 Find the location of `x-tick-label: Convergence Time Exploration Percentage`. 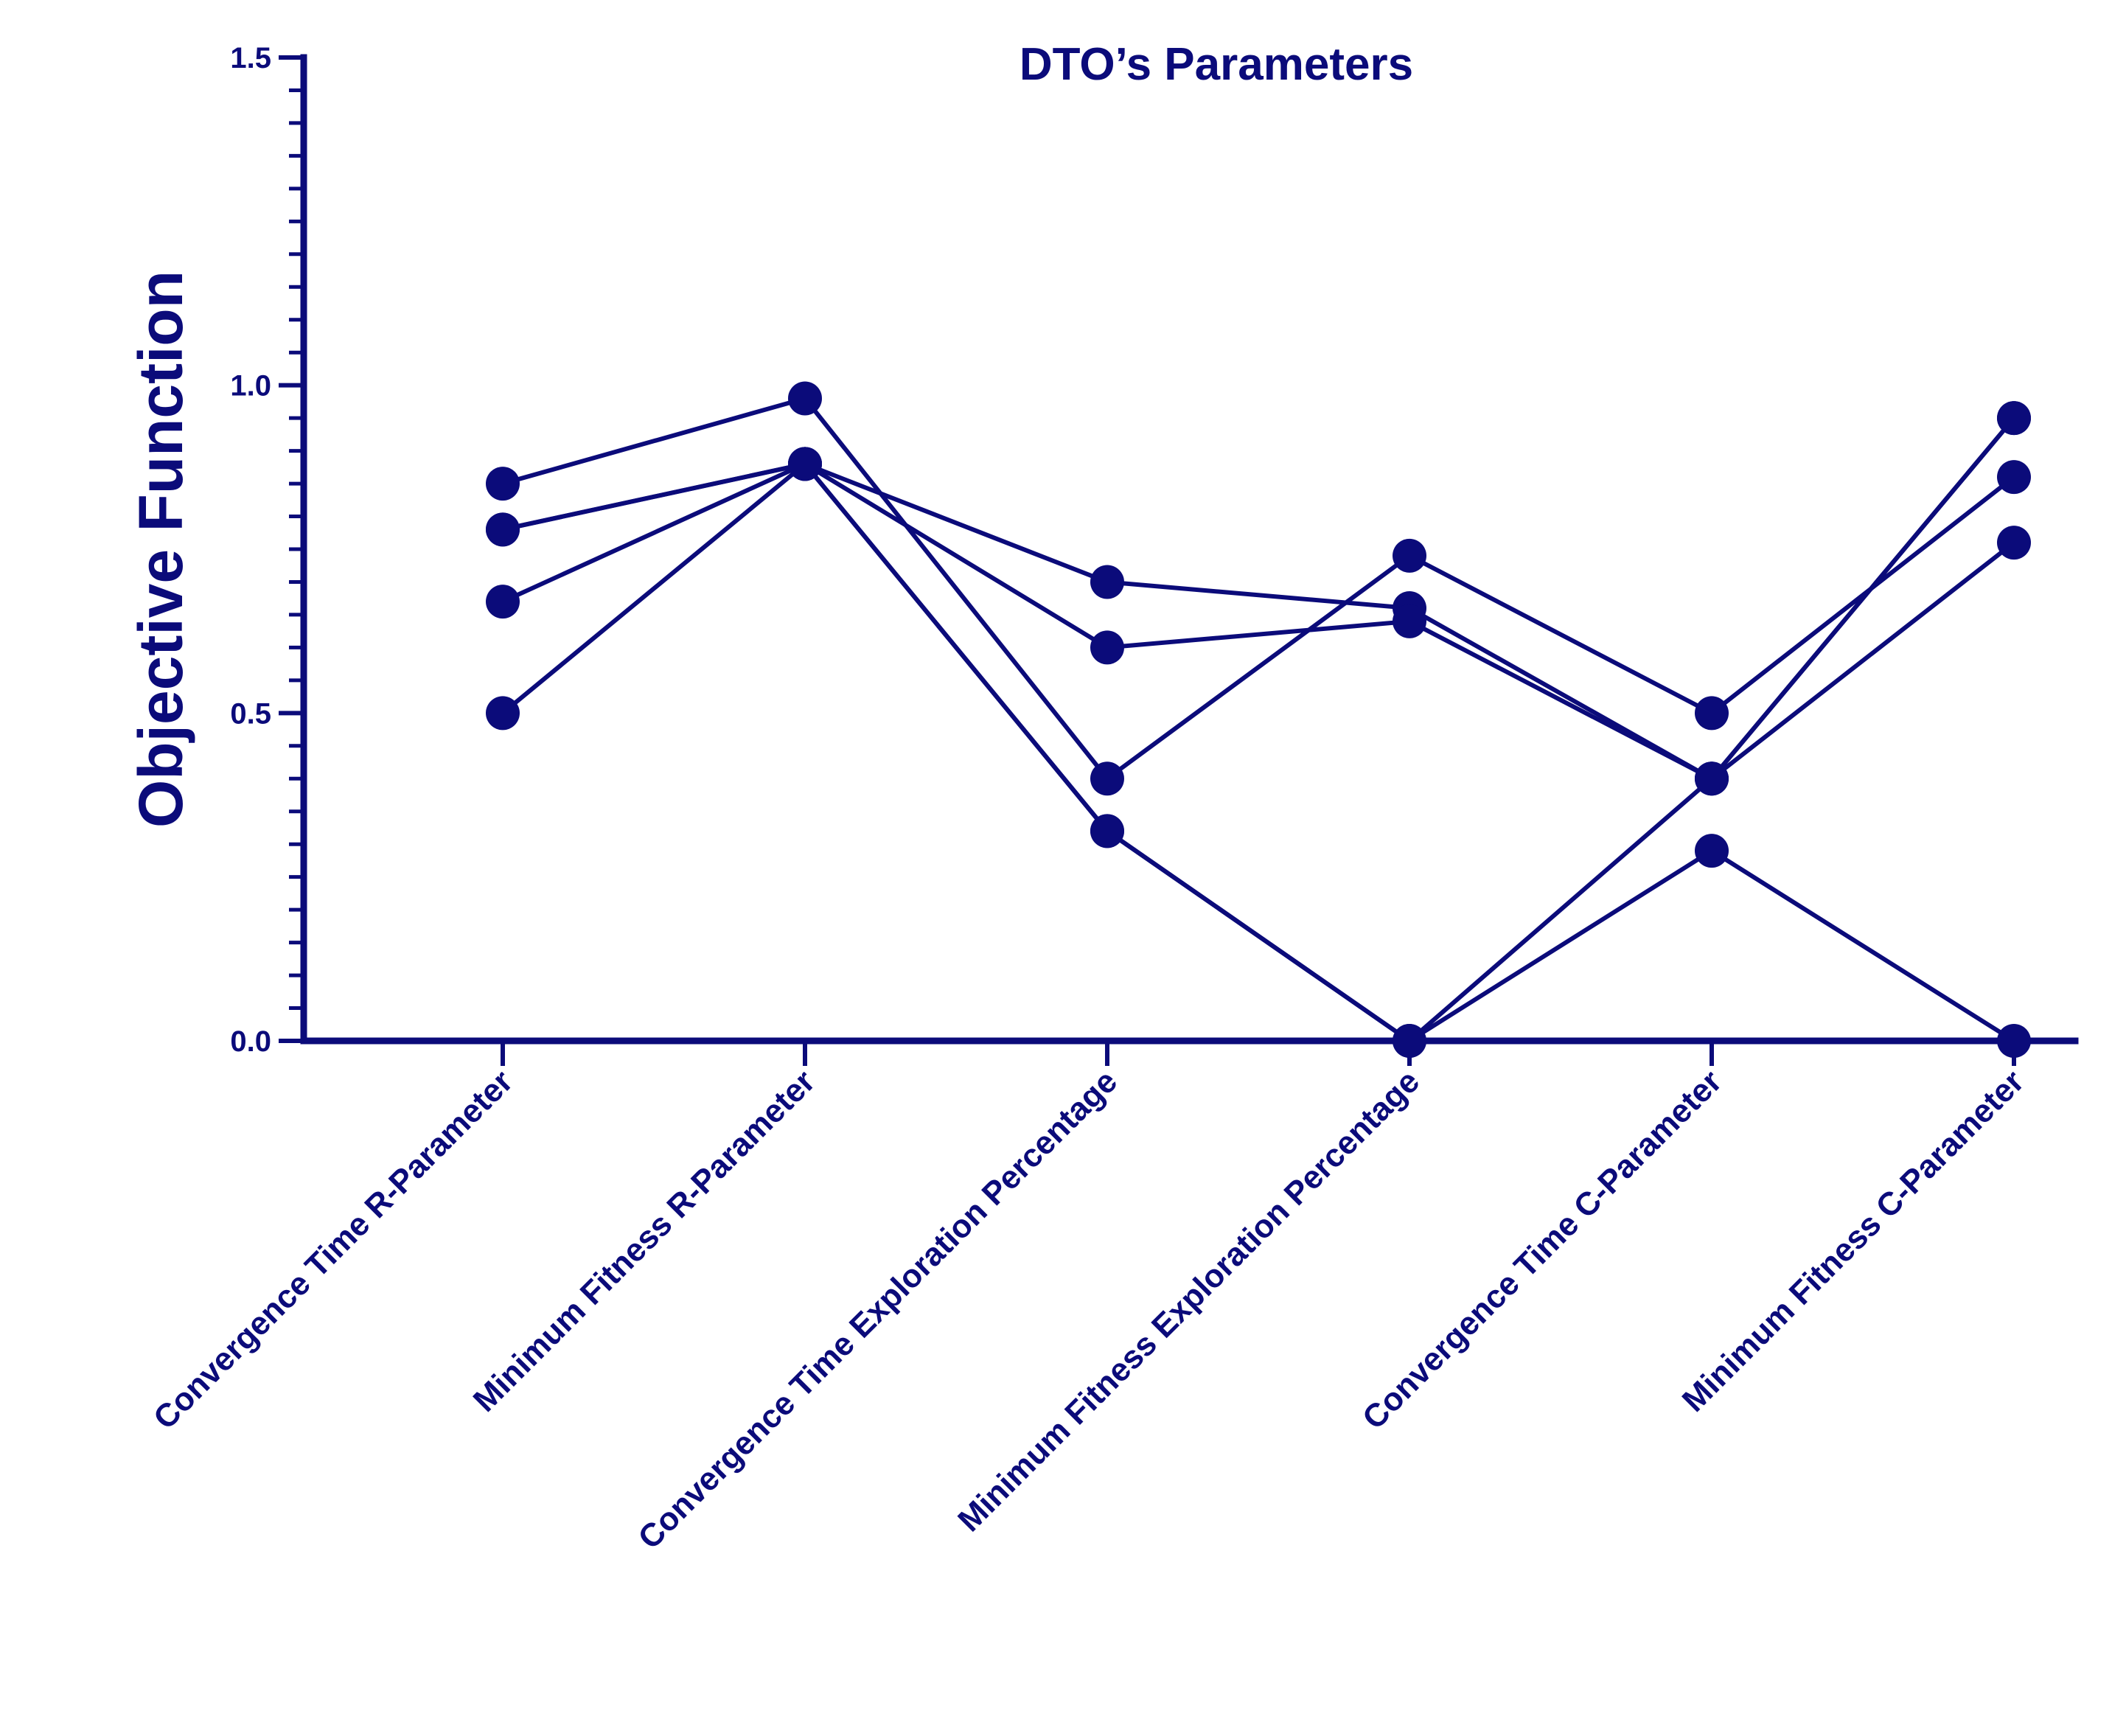

x-tick-label: Convergence Time Exploration Percentage is located at coordinates (877, 1309).